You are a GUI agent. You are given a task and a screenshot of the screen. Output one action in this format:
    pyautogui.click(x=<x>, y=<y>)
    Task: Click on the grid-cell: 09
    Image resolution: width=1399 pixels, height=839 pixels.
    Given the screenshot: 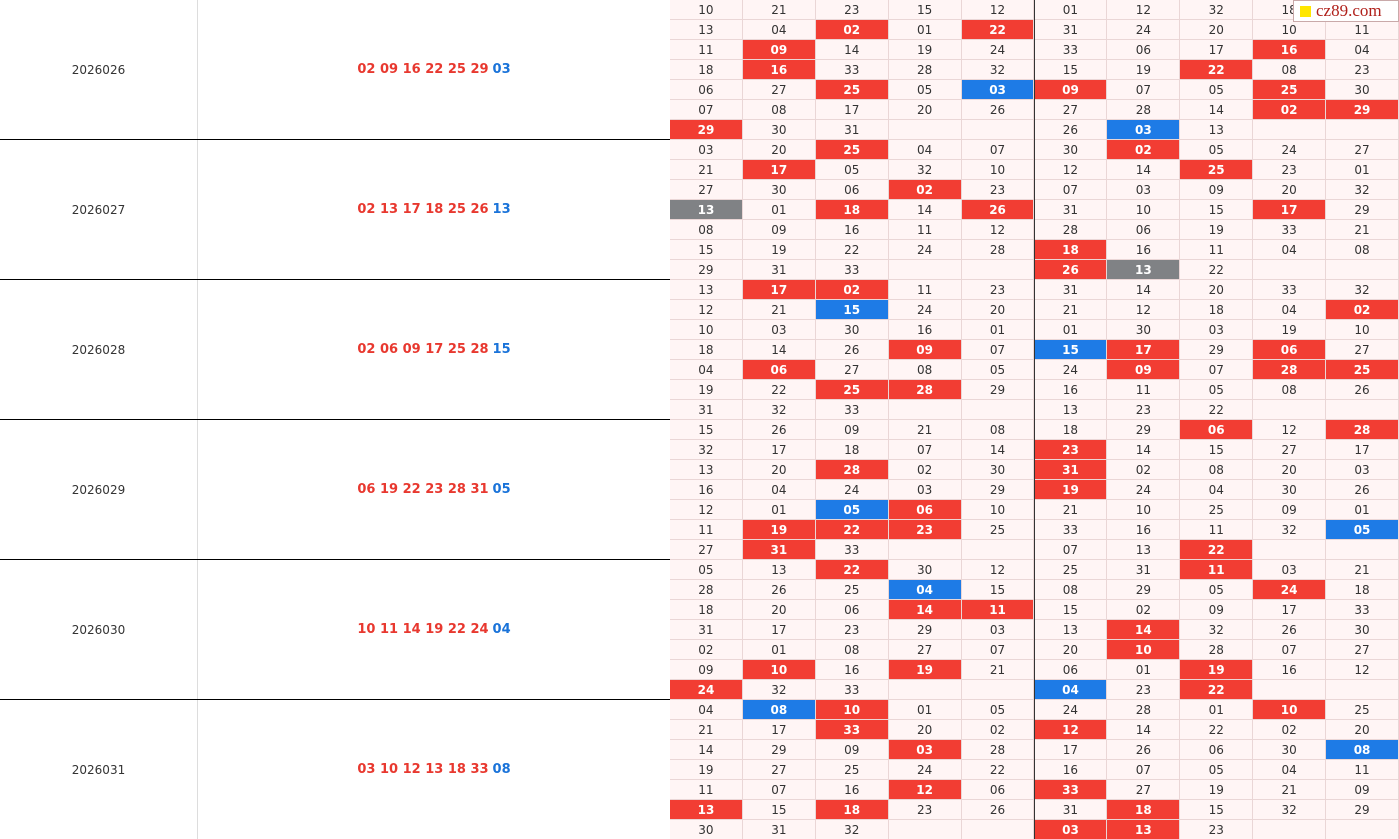 What is the action you would take?
    pyautogui.click(x=852, y=750)
    